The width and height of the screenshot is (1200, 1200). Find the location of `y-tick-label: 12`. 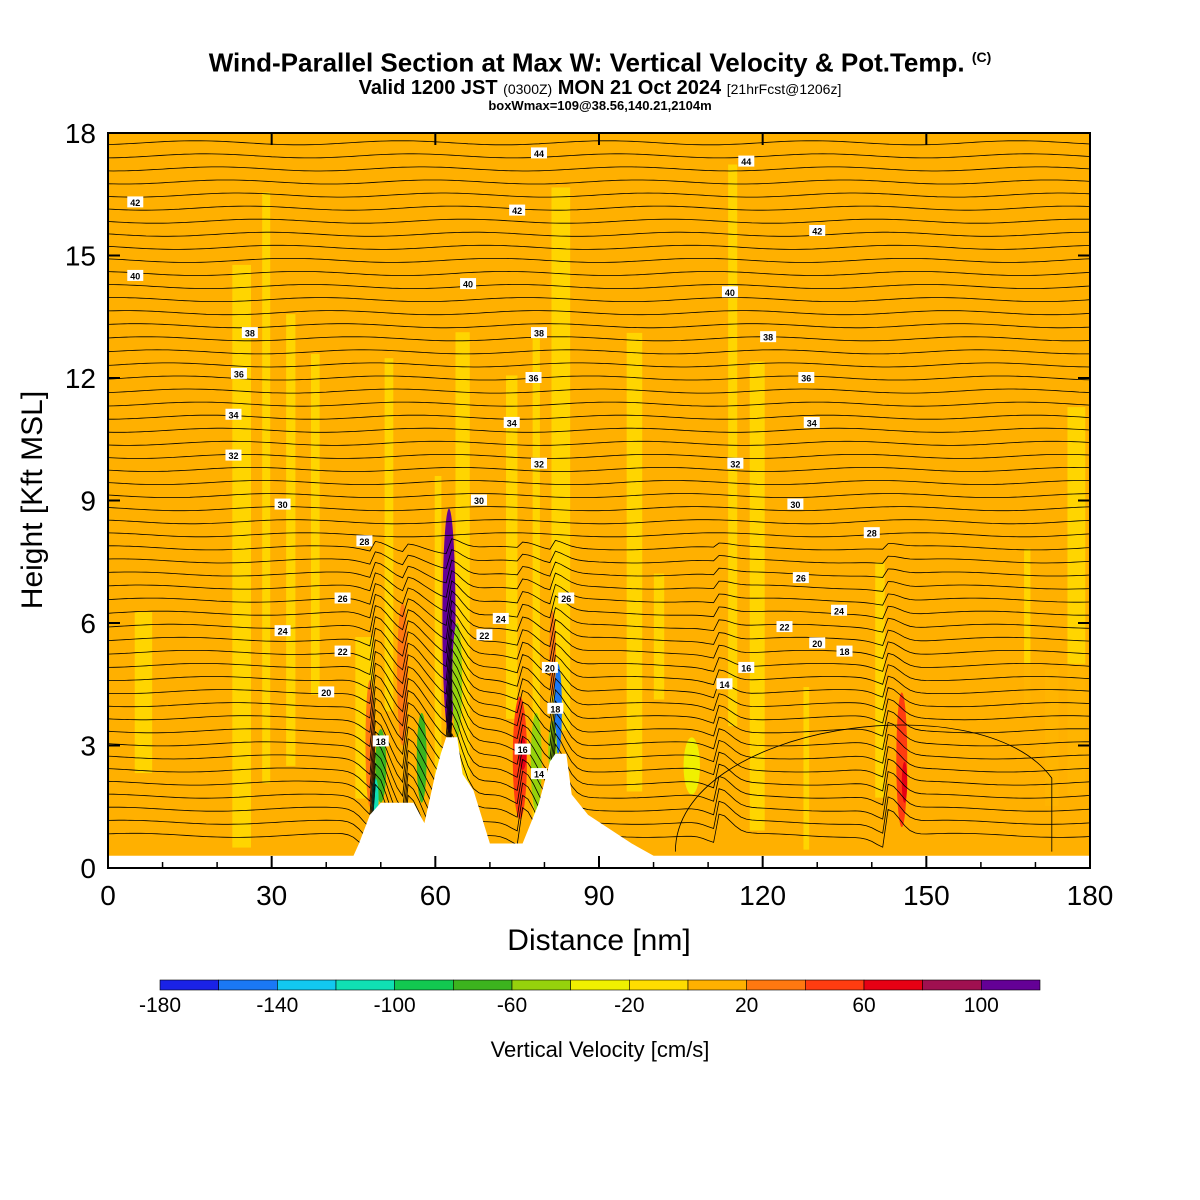

y-tick-label: 12 is located at coordinates (80, 378).